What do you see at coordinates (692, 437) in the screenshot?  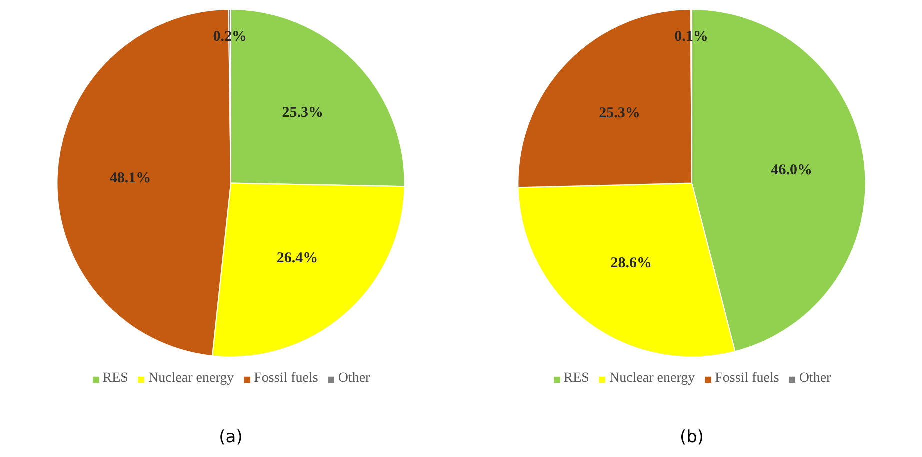 I see `text: (b)` at bounding box center [692, 437].